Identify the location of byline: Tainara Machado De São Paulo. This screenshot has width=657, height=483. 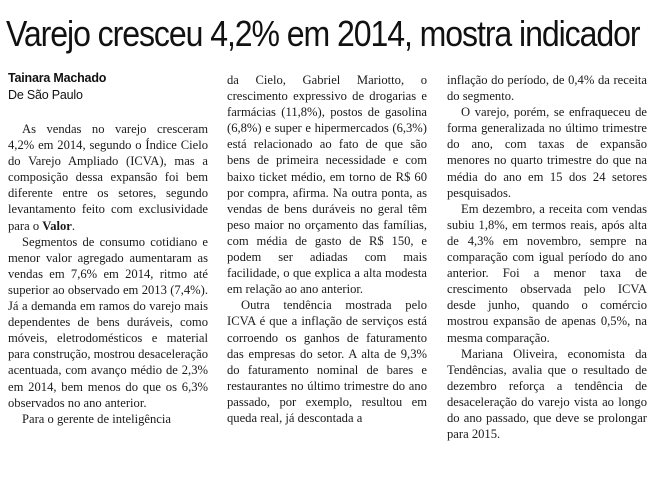
(113, 86).